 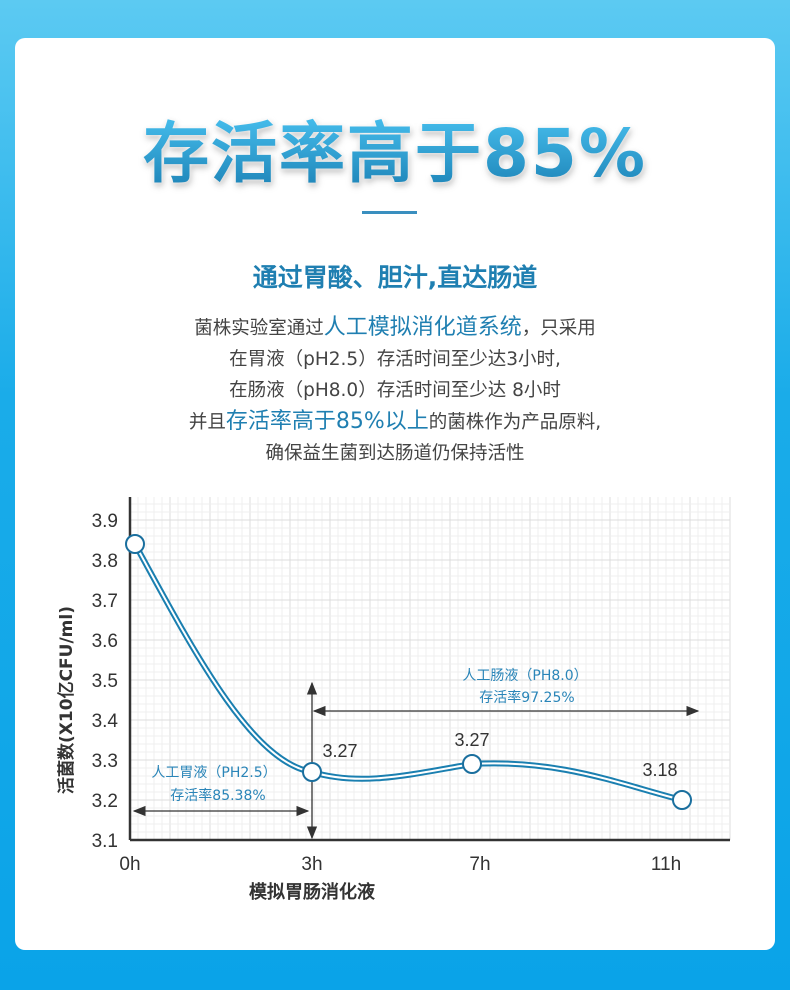 What do you see at coordinates (312, 892) in the screenshot?
I see `x-axis-label: 模拟胃肠消化液` at bounding box center [312, 892].